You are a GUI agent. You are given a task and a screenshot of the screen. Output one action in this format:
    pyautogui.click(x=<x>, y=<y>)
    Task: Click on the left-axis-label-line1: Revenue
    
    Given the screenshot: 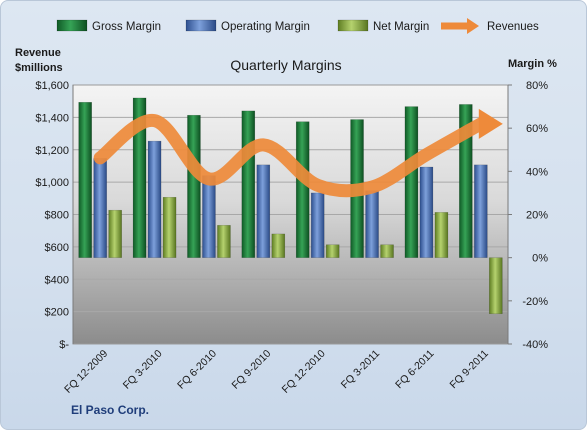 What is the action you would take?
    pyautogui.click(x=38, y=53)
    